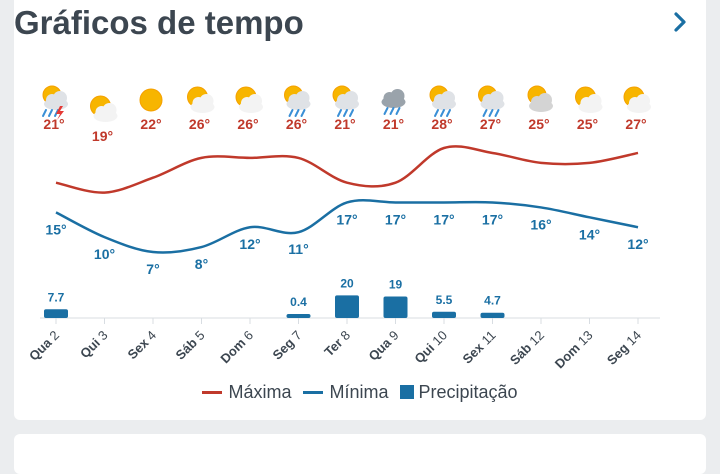  Describe the element at coordinates (347, 283) in the screenshot. I see `precip-label: 20` at that location.